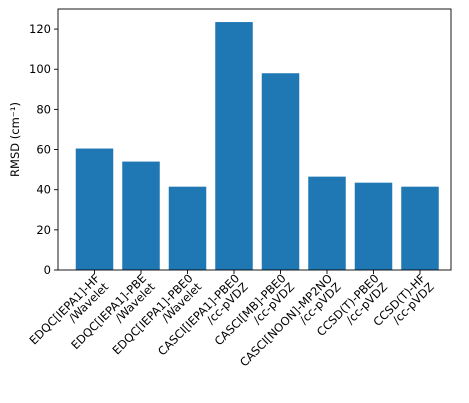 The image size is (469, 403). Describe the element at coordinates (47, 270) in the screenshot. I see `y-tick-label-0: 0` at that location.